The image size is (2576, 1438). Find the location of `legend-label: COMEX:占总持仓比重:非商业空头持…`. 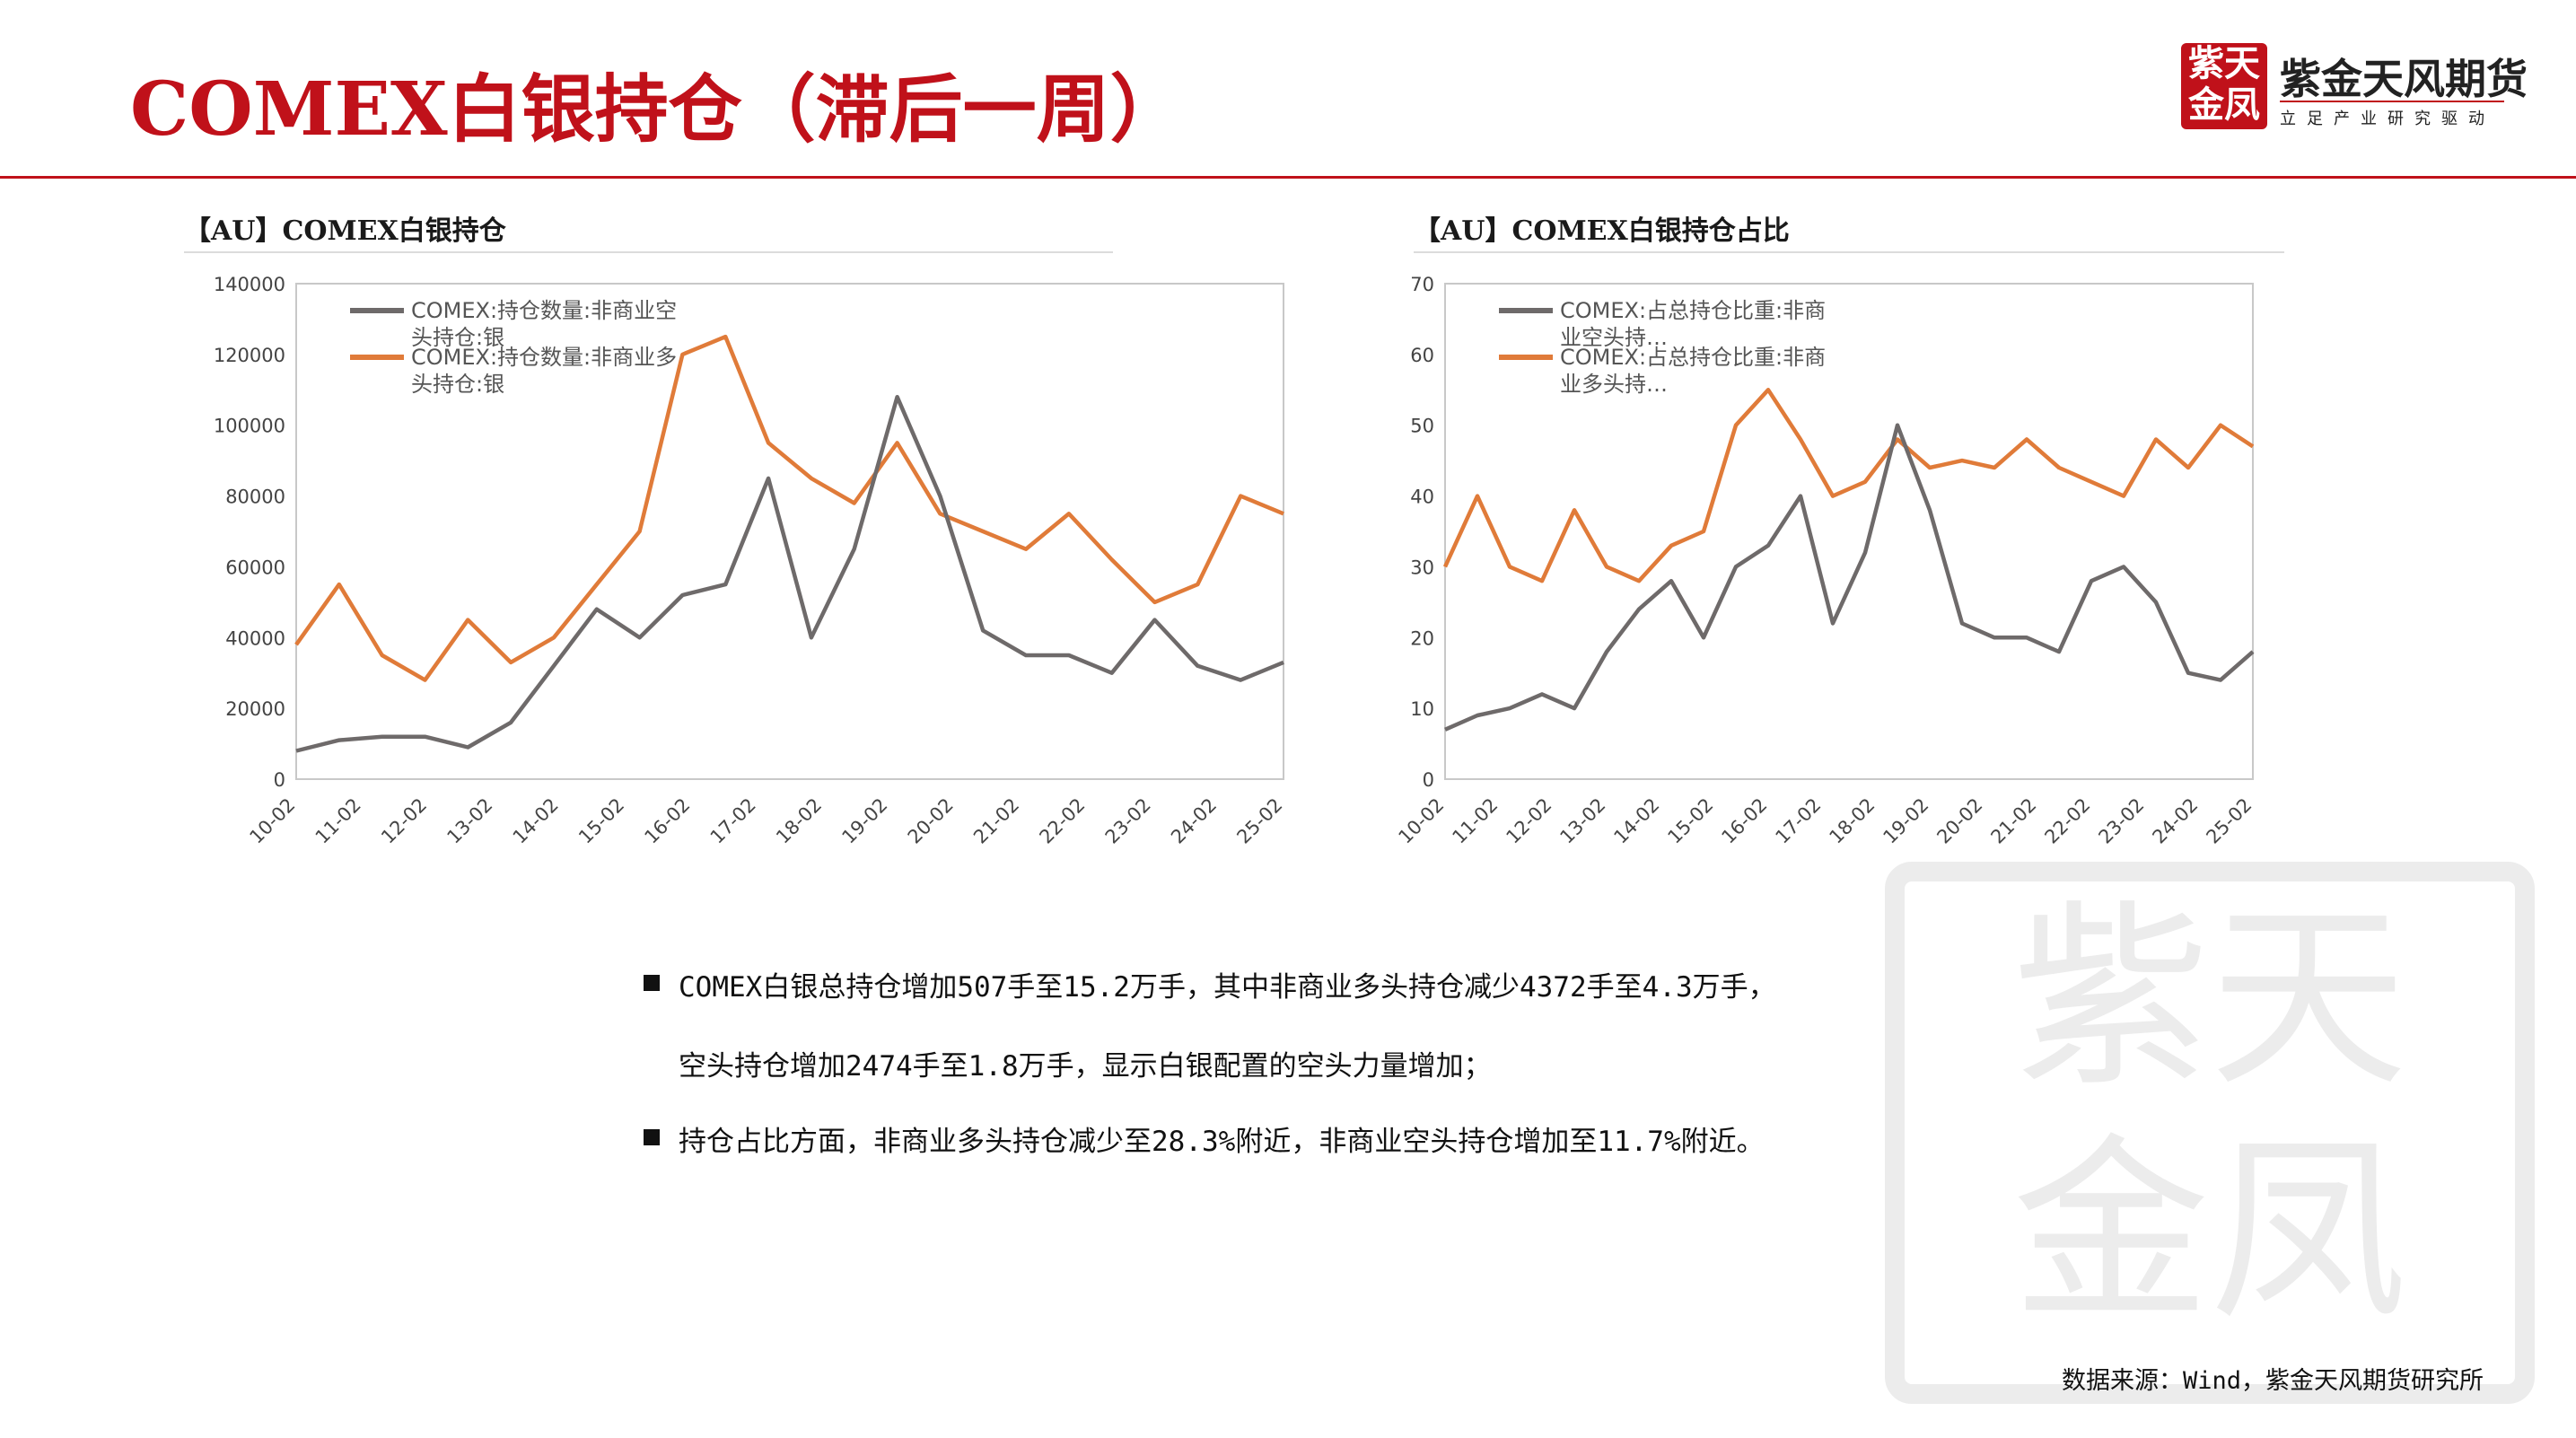

legend-label: COMEX:占总持仓比重:非商业空头持… is located at coordinates (1693, 324).